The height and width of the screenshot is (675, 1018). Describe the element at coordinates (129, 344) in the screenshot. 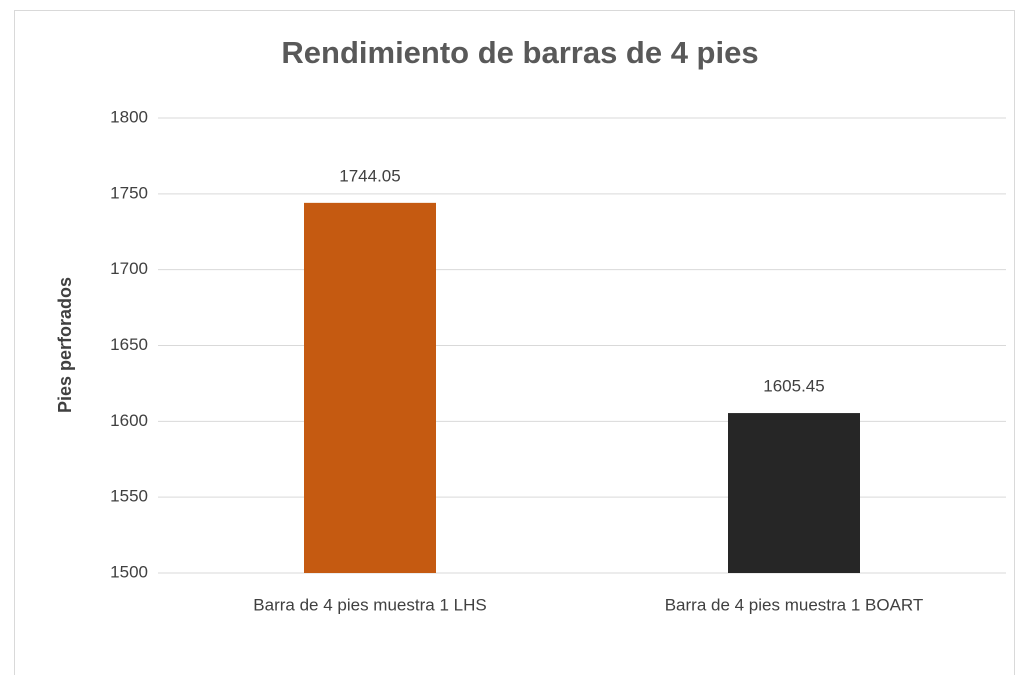

I see `y-tick-label: 1650` at that location.